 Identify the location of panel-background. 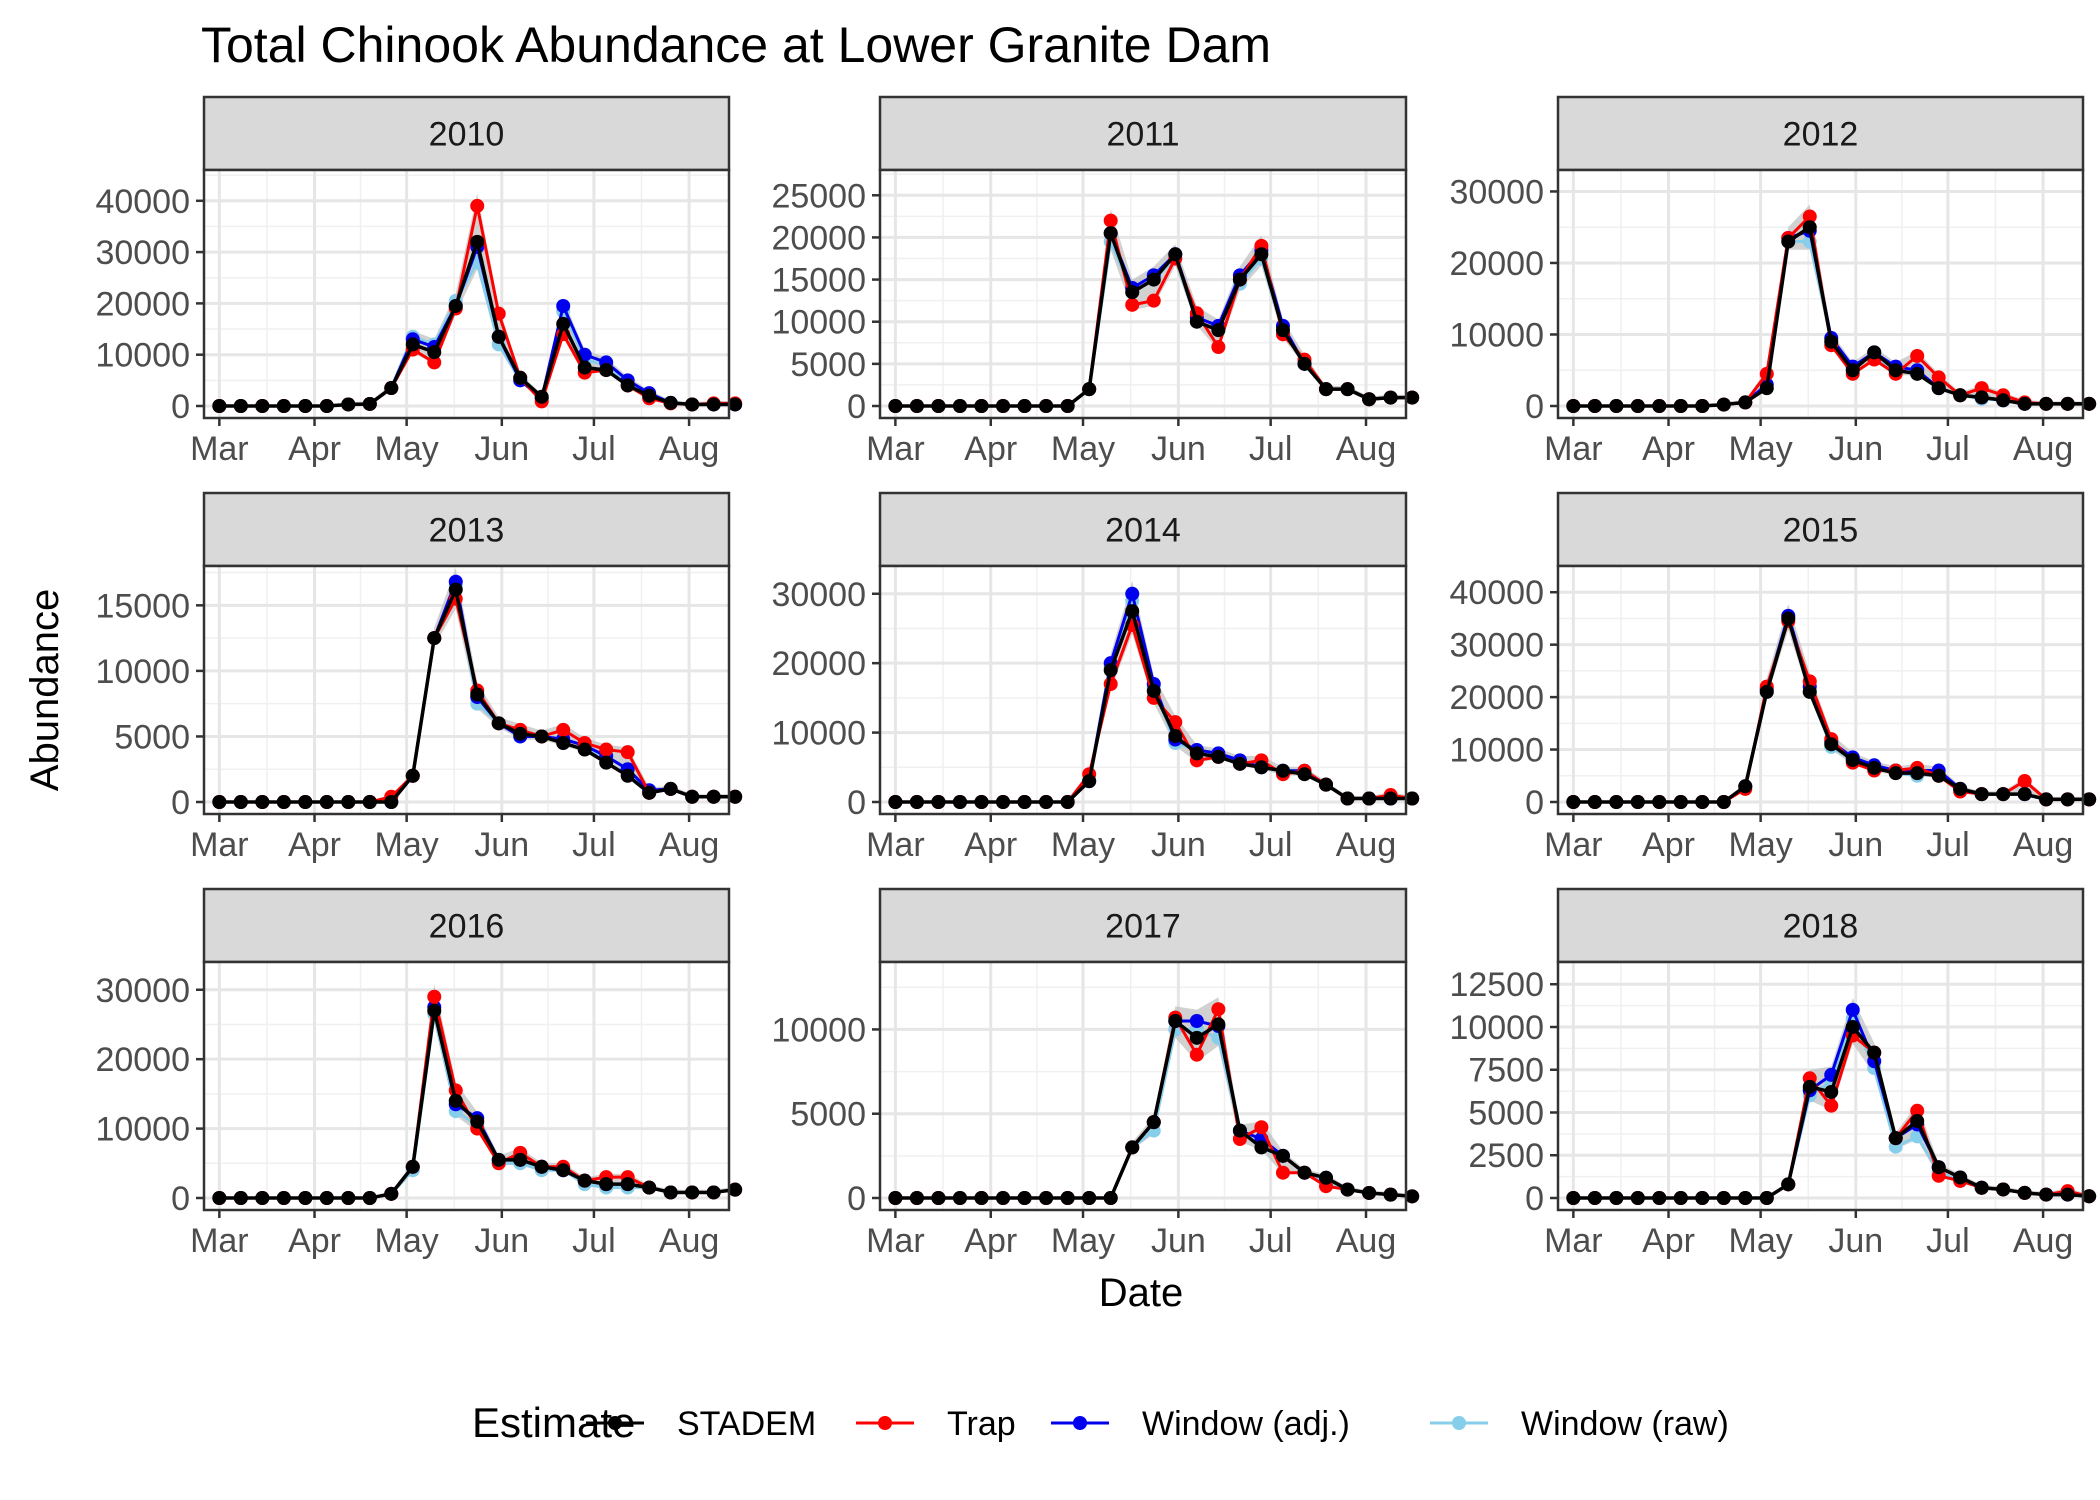
(1820, 690).